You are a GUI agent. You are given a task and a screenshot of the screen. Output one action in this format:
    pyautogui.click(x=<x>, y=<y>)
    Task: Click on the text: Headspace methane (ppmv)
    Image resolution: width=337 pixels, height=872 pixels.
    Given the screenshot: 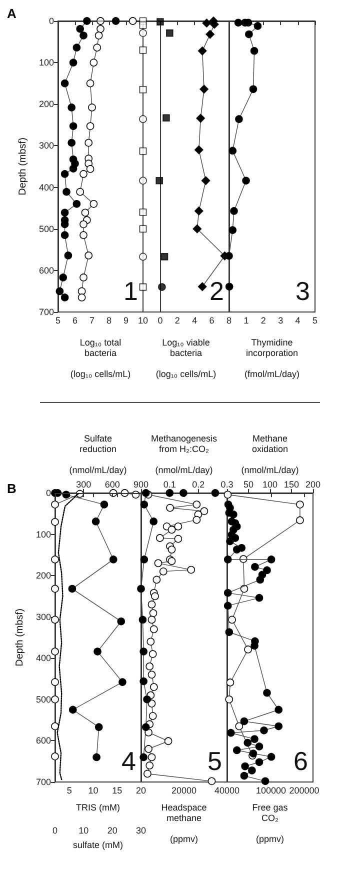 What is the action you would take?
    pyautogui.click(x=184, y=823)
    